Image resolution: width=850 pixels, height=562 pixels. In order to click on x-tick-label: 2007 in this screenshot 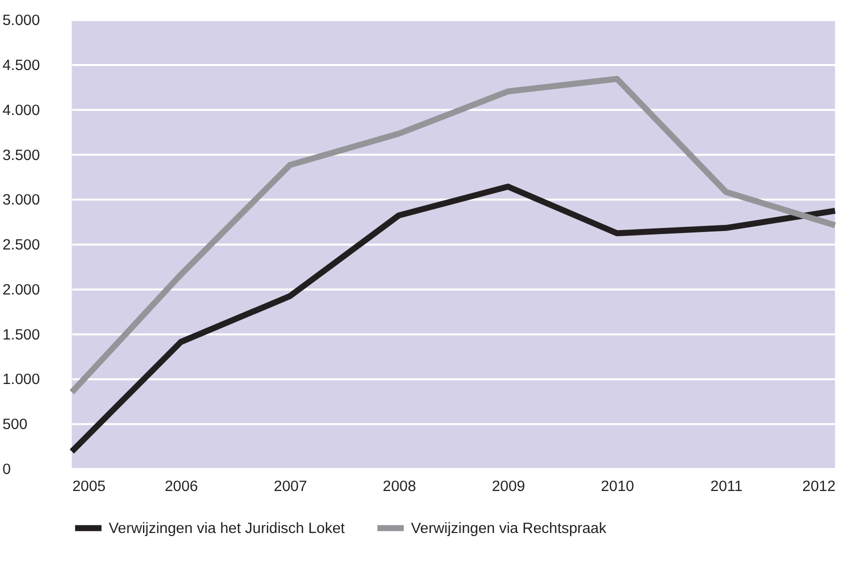, I will do `click(291, 486)`.